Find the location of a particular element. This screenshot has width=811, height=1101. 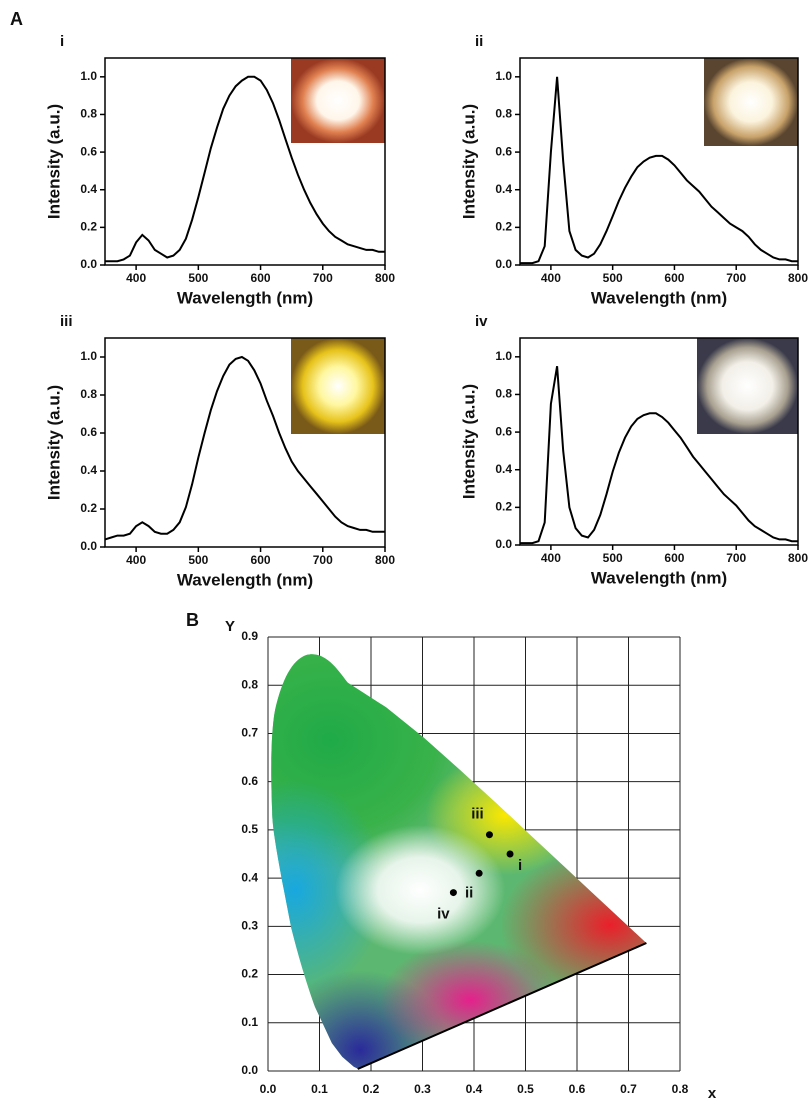

y-axis-label: Y is located at coordinates (230, 626).